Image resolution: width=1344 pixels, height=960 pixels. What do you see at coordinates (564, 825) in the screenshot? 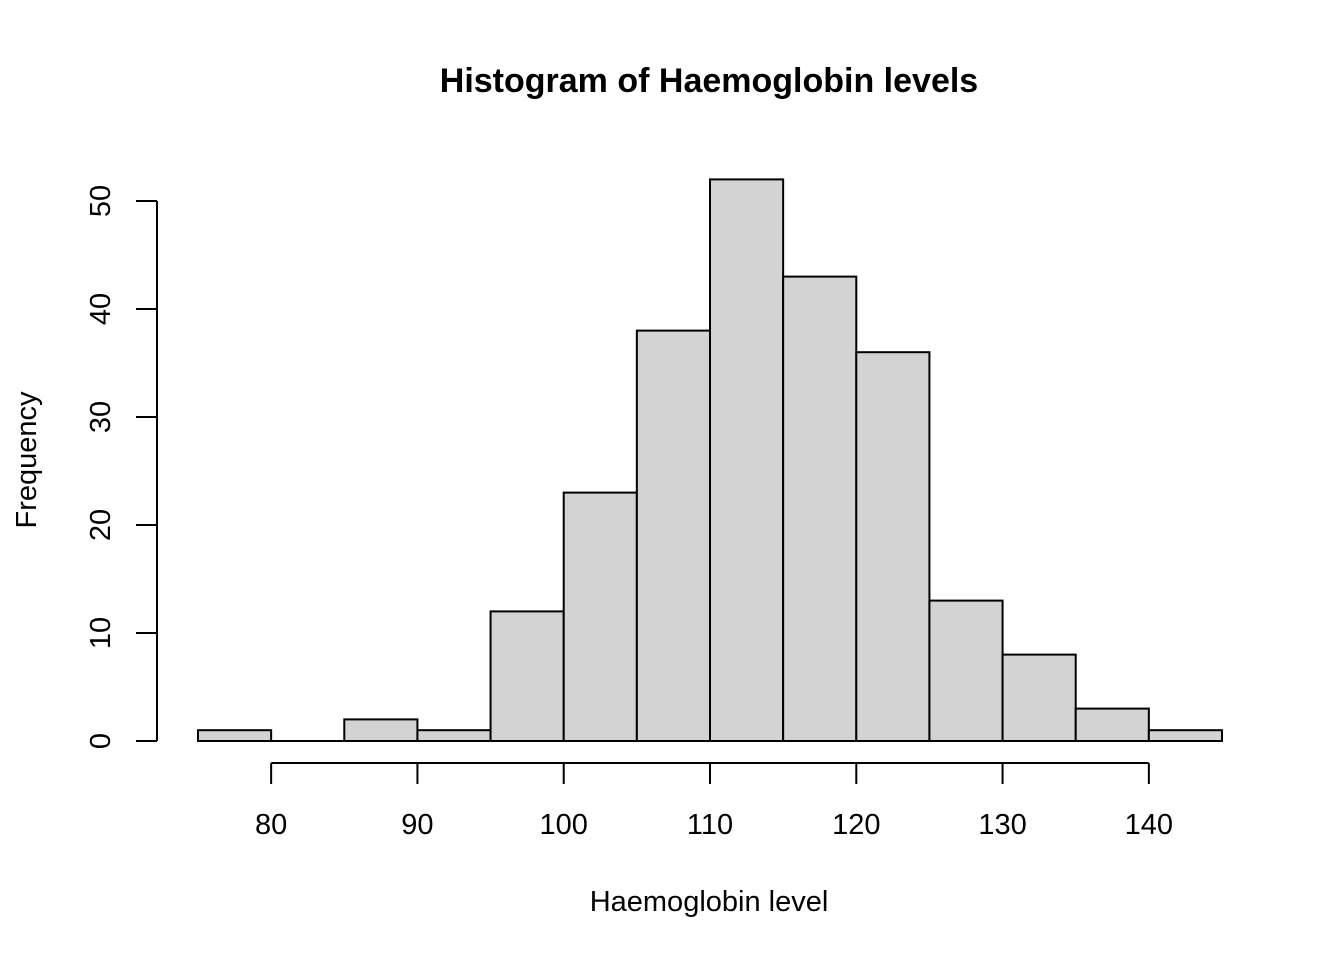
I see `x-tick-label: 100` at bounding box center [564, 825].